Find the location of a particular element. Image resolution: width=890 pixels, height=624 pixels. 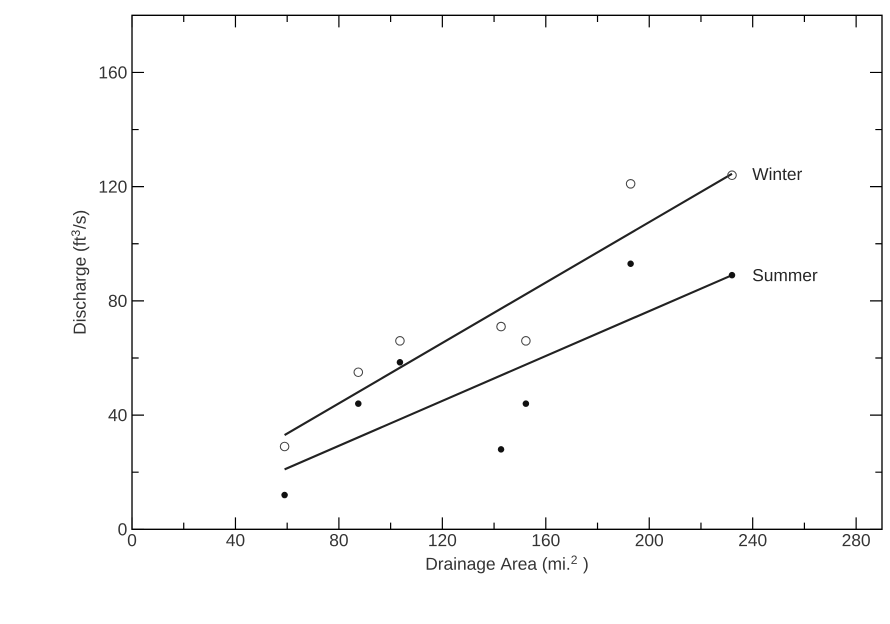

y-tick-label: 80 is located at coordinates (117, 301).